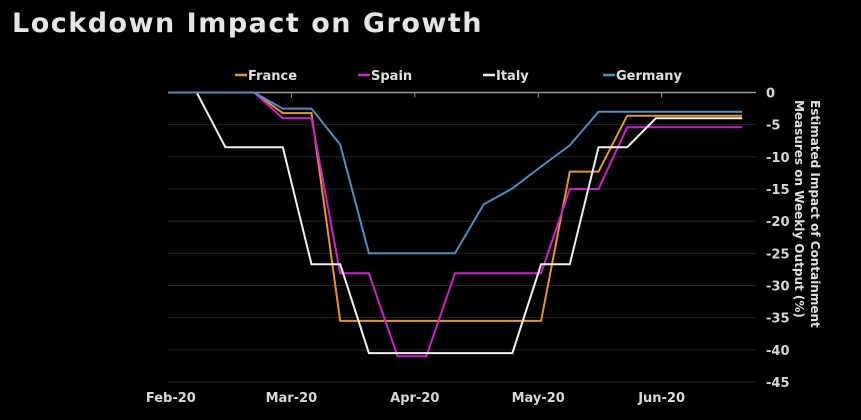  Describe the element at coordinates (391, 76) in the screenshot. I see `legend-label-spain: Spain` at that location.